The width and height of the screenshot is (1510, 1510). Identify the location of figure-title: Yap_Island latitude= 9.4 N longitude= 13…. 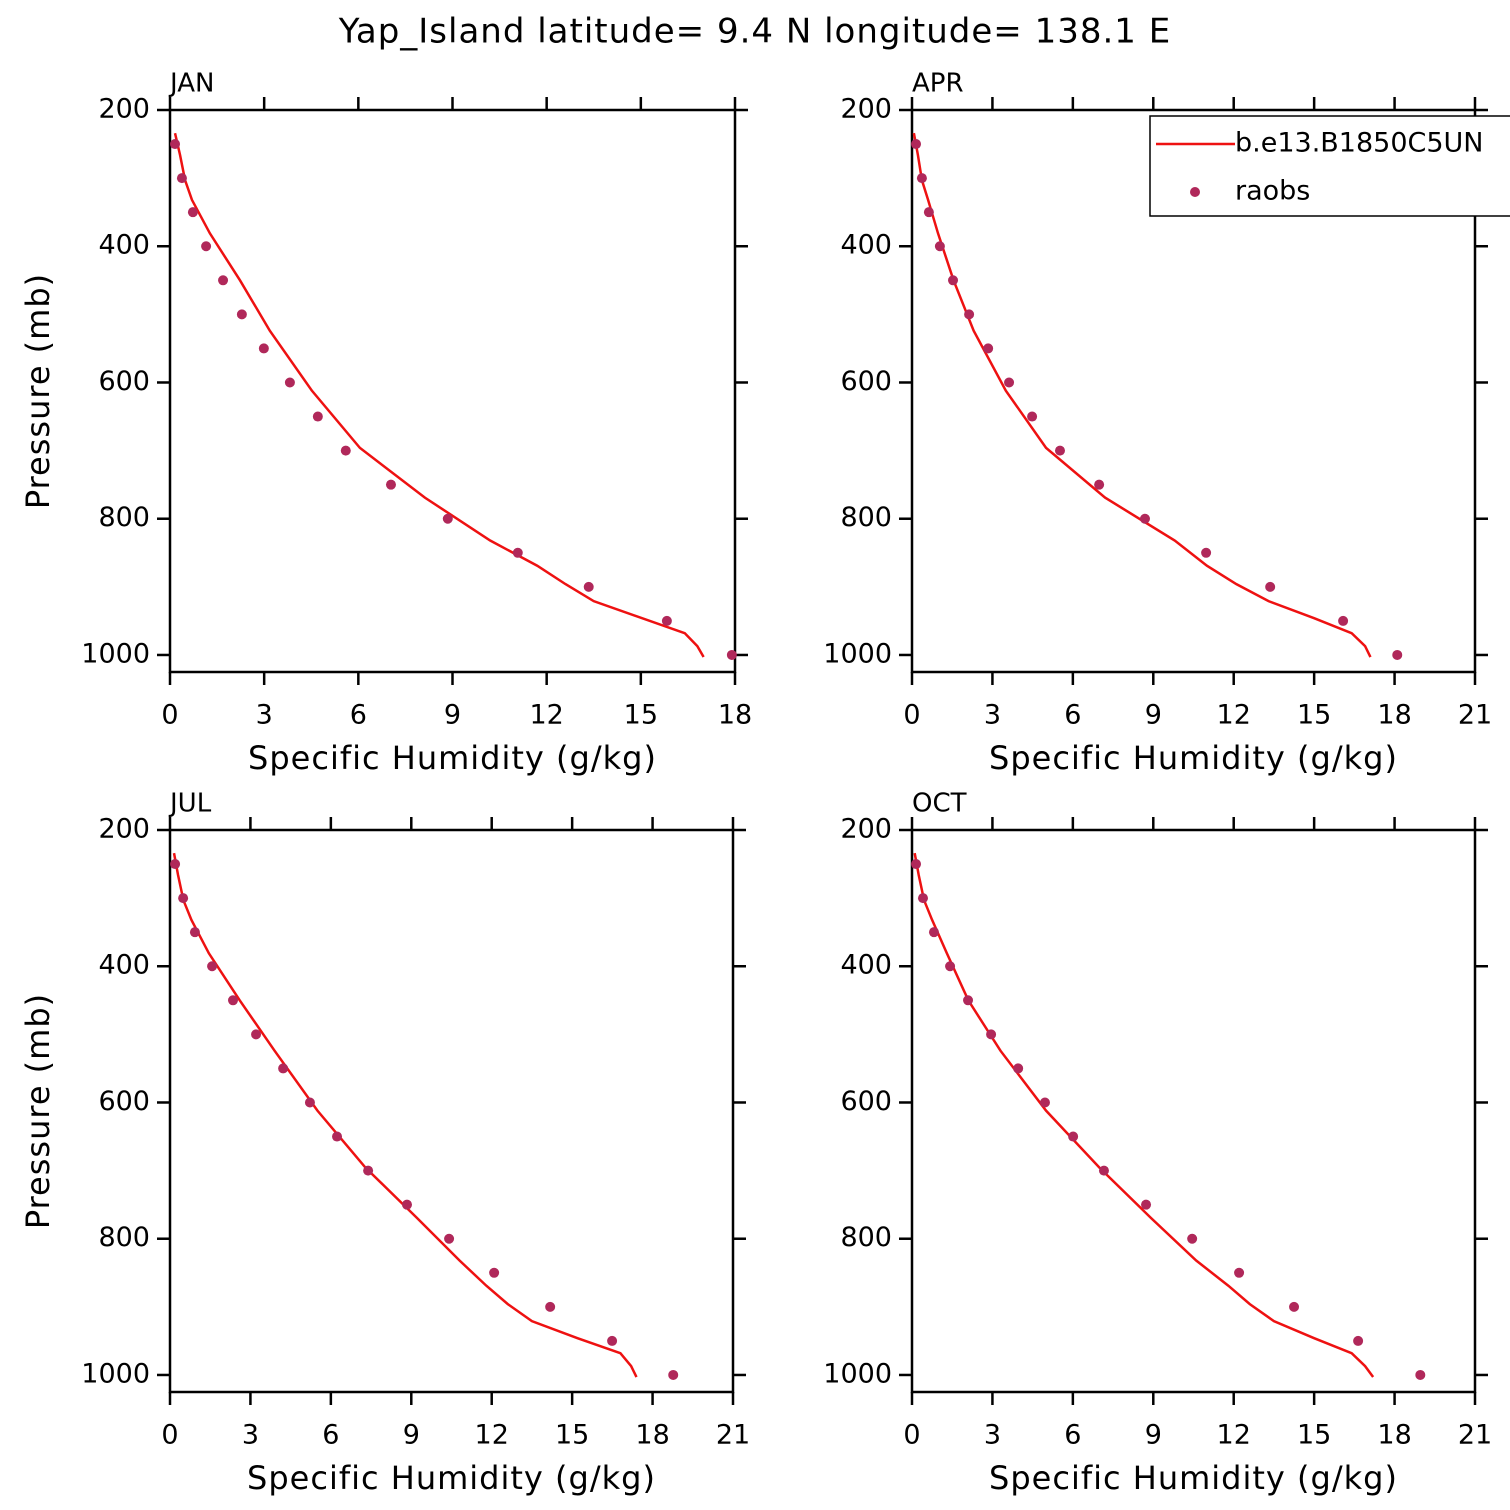
(754, 32).